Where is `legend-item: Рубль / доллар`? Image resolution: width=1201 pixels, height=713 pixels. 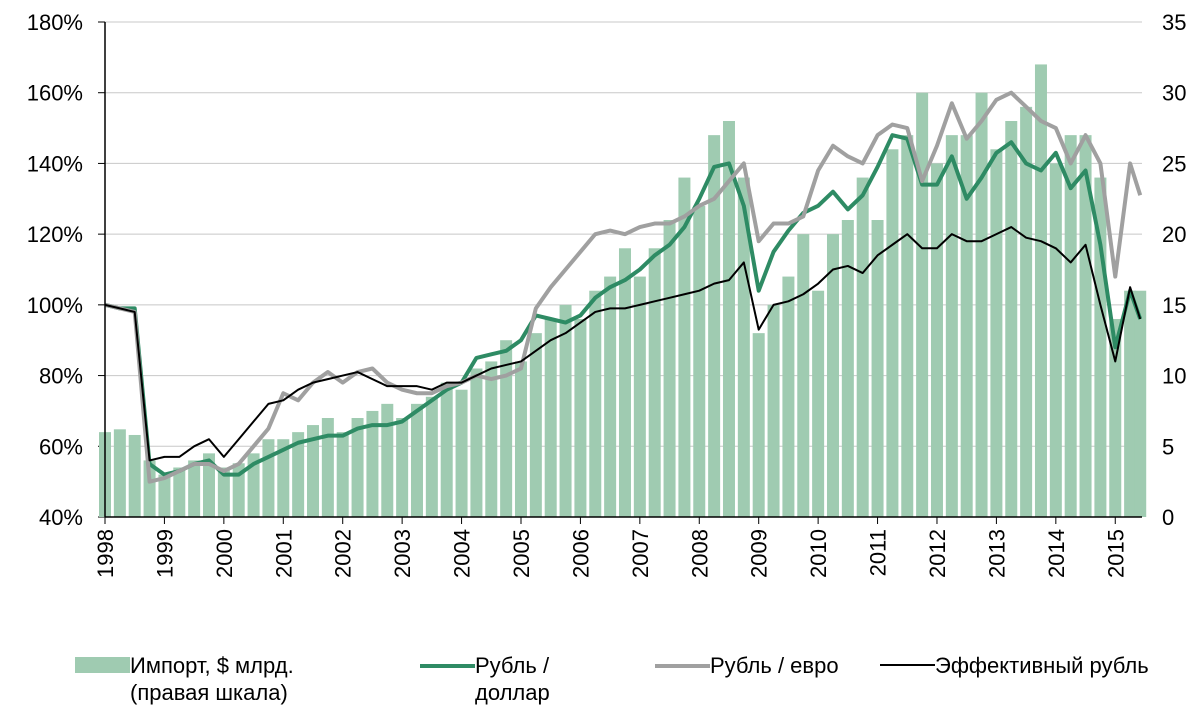
legend-item: Рубль / доллар is located at coordinates (522, 679).